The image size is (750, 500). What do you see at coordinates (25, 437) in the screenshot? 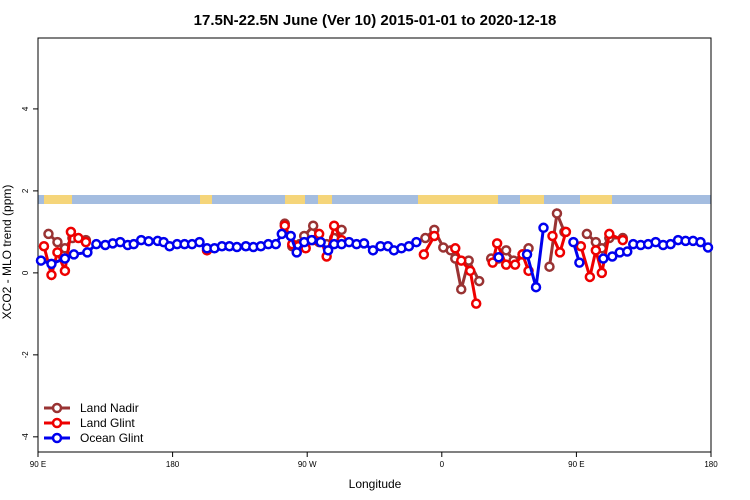
I see `y-tick-label: -4` at bounding box center [25, 437].